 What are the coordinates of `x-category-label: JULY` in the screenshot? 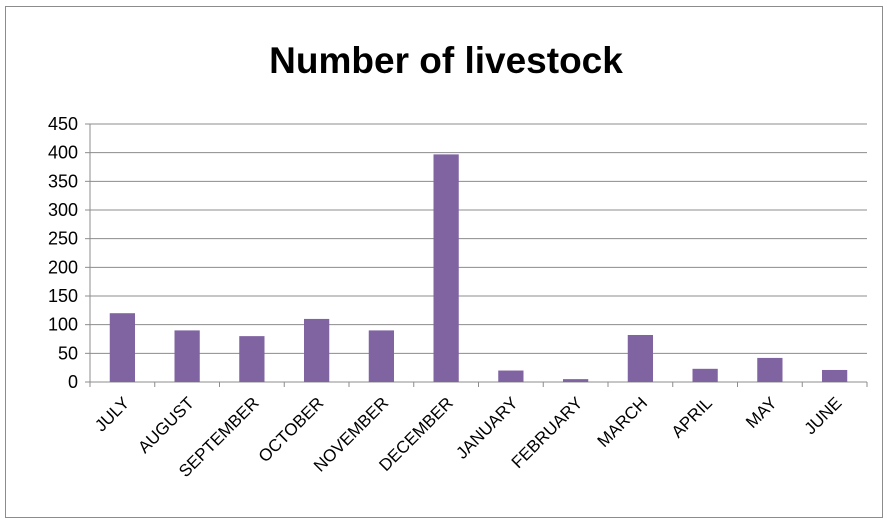 It's located at (112, 414).